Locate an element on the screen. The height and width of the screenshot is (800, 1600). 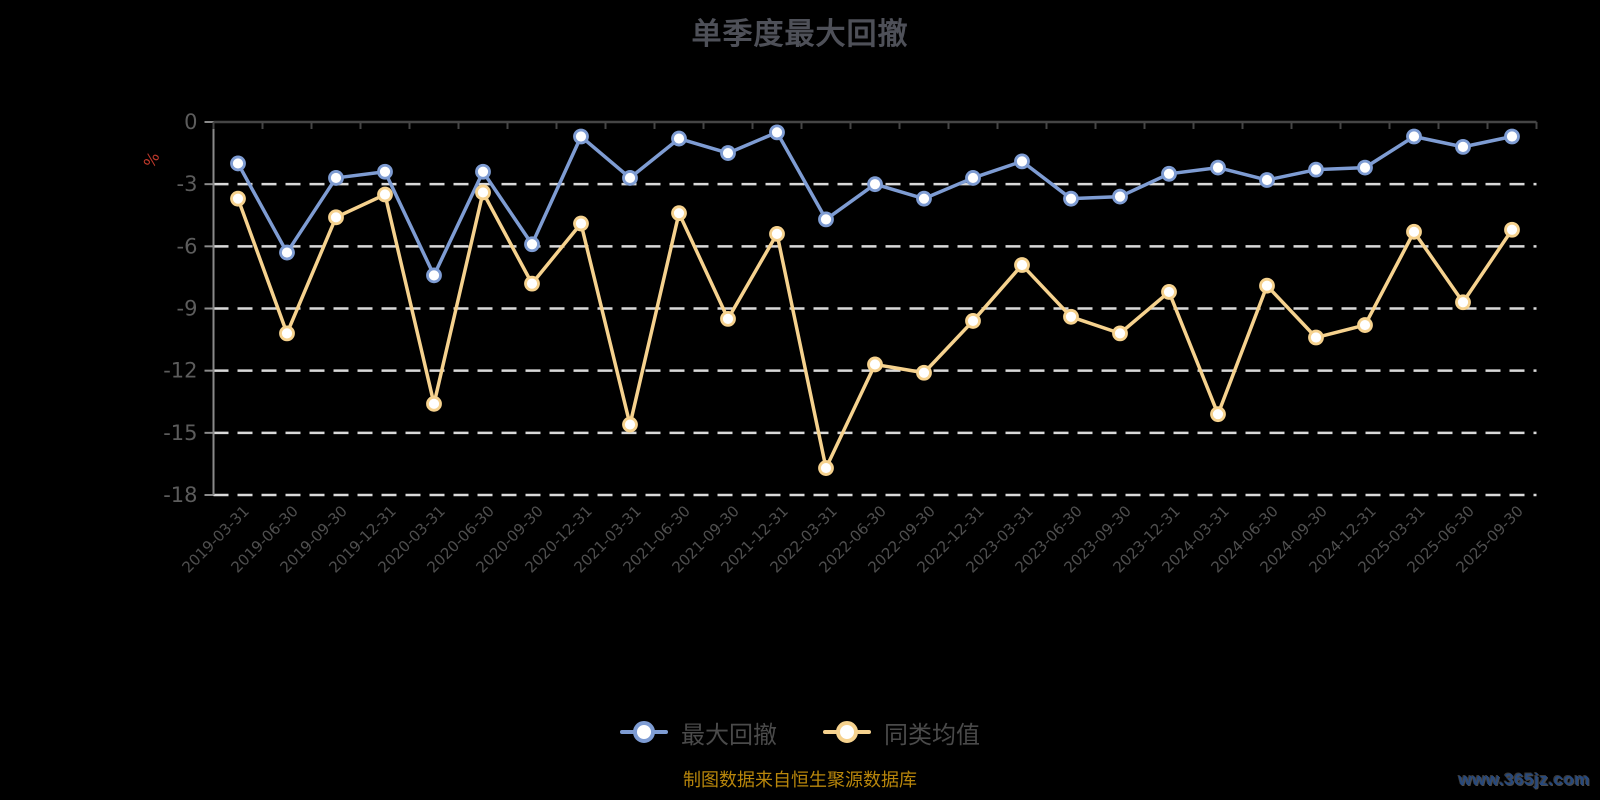
y-axis-label: 0 is located at coordinates (190, 122).